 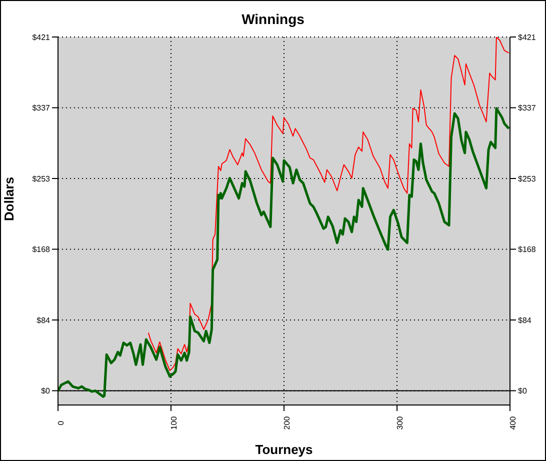 What do you see at coordinates (41, 108) in the screenshot?
I see `y-tick-label: $337` at bounding box center [41, 108].